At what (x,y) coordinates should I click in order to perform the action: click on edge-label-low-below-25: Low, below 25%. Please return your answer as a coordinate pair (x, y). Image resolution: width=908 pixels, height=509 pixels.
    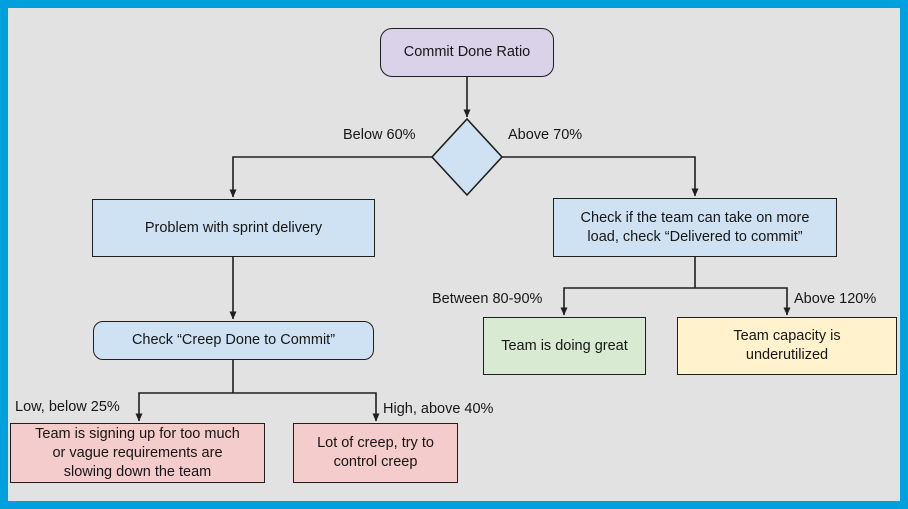
    Looking at the image, I should click on (67, 407).